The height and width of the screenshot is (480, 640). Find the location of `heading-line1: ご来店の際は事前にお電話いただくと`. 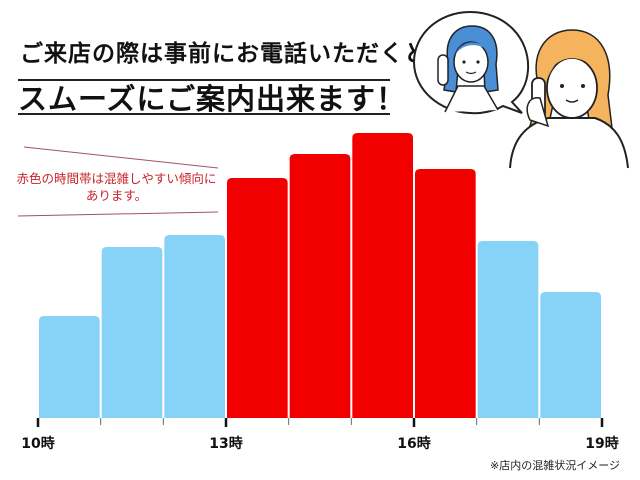

heading-line1: ご来店の際は事前にお電話いただくと is located at coordinates (224, 54).